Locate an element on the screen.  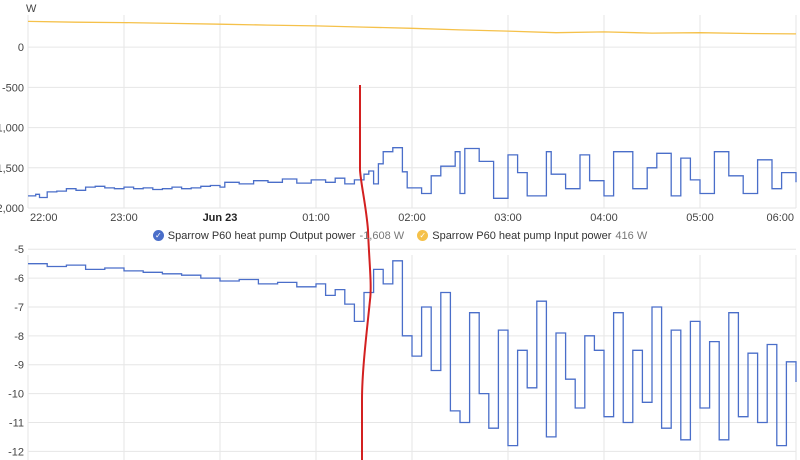
y-tick-label: -2,000 is located at coordinates (12, 209).